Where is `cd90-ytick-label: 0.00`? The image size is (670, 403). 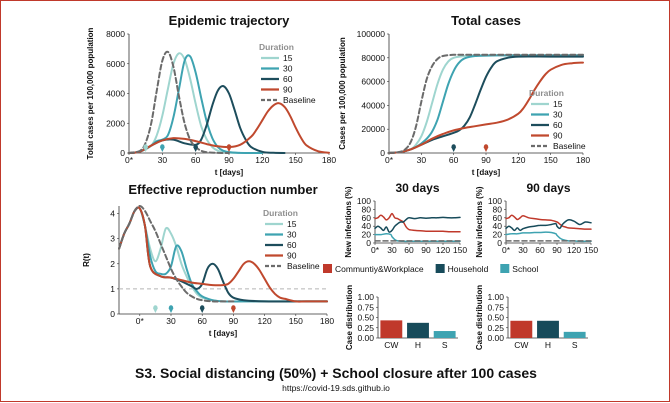
cd90-ytick-label: 0.00 is located at coordinates (495, 338).